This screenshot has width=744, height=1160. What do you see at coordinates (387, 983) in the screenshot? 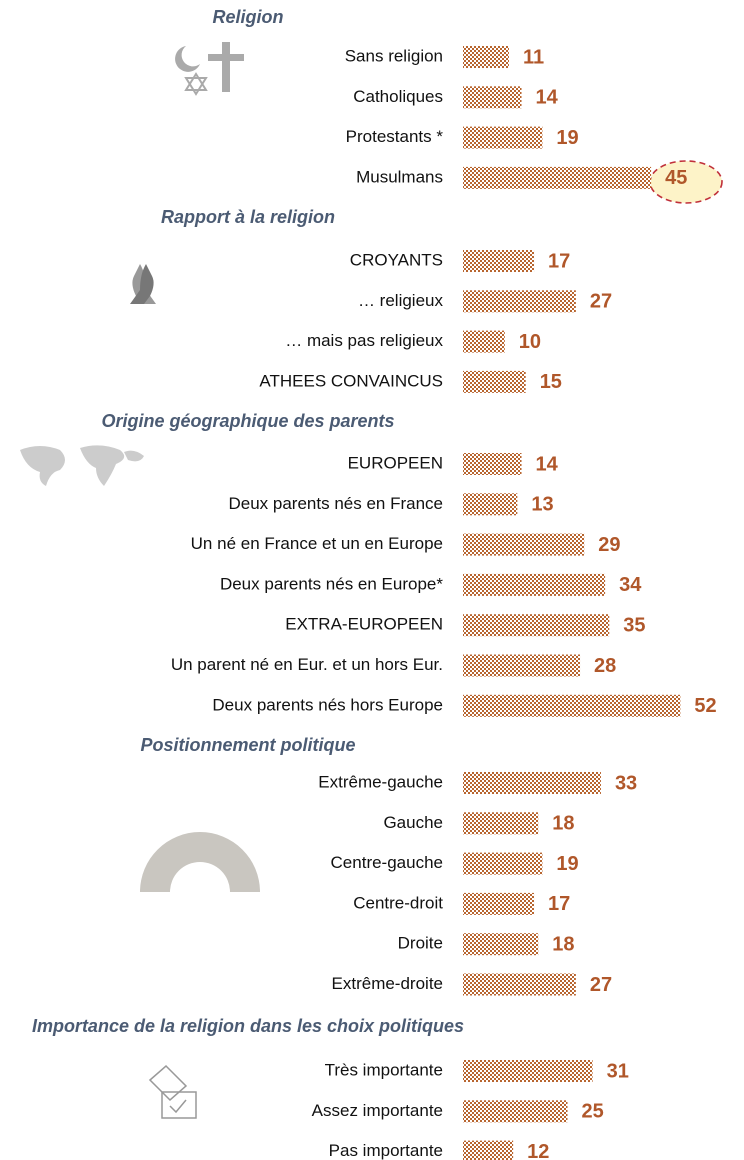
I see `category-label: Extrême-droite` at bounding box center [387, 983].